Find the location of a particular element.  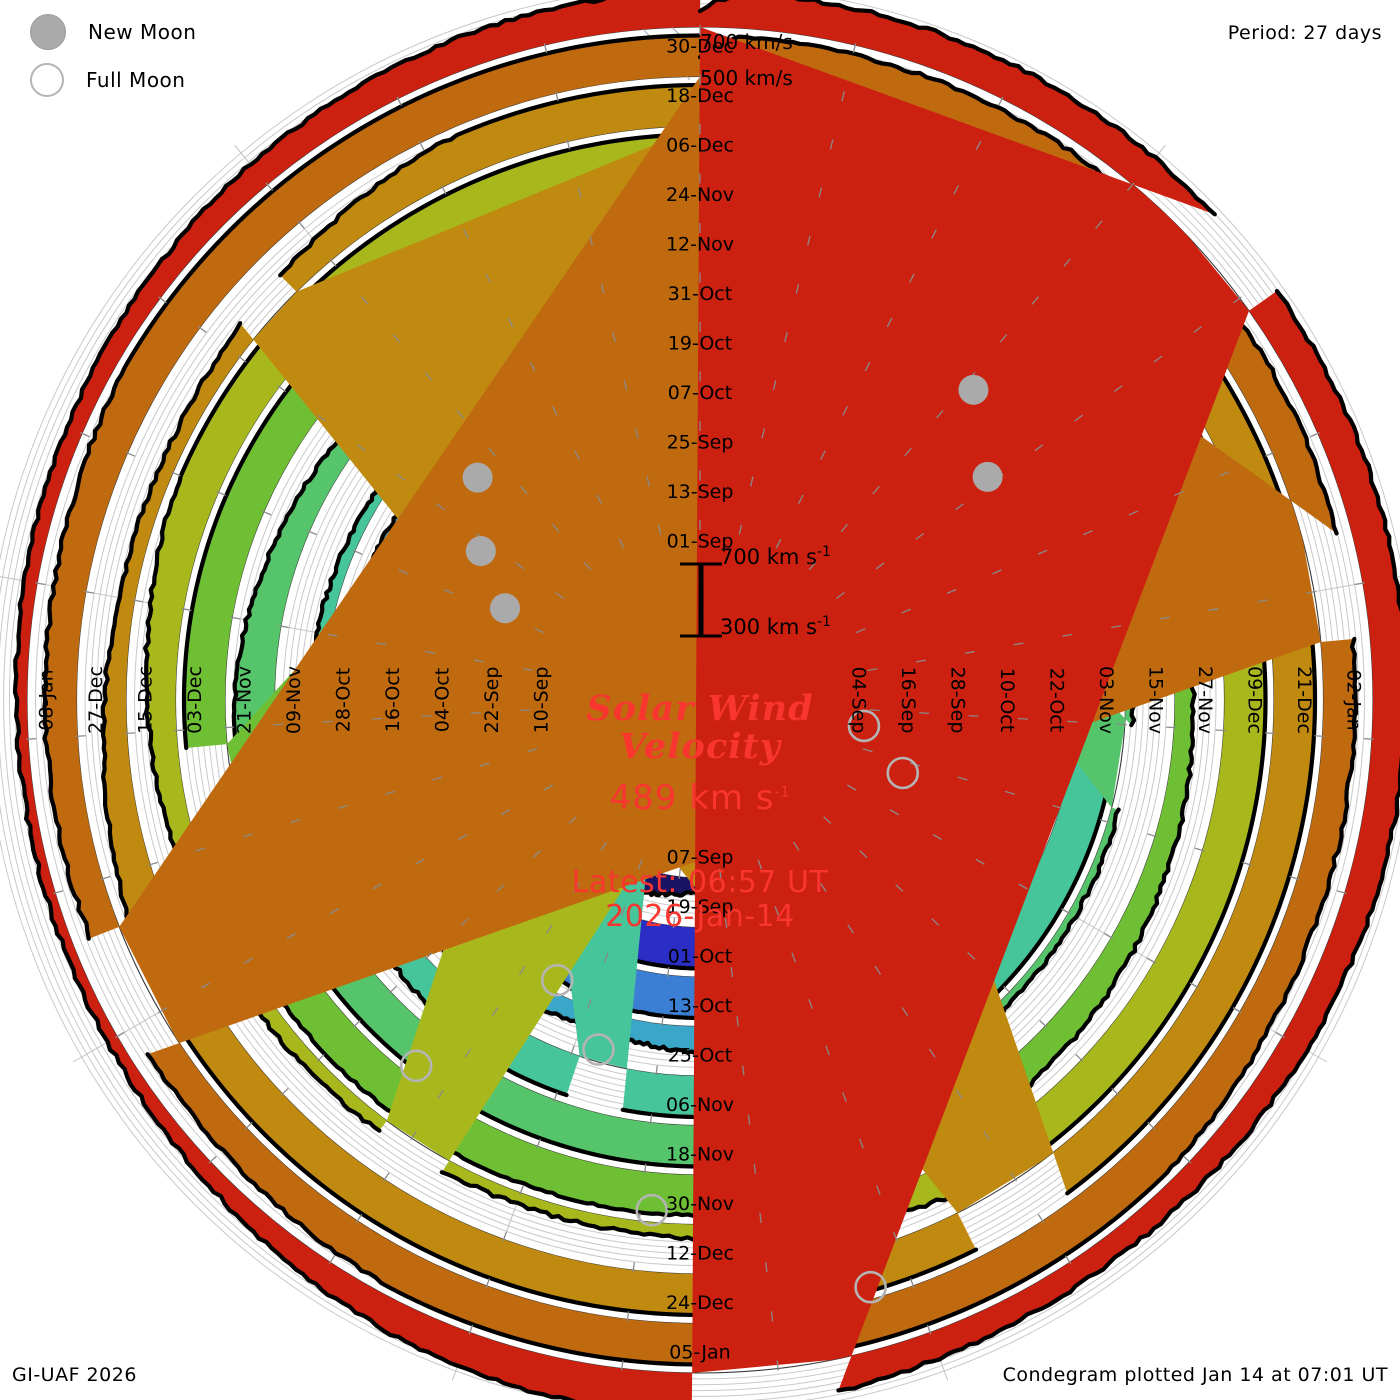

radial-tick-label-700: 700 km/s is located at coordinates (746, 42).